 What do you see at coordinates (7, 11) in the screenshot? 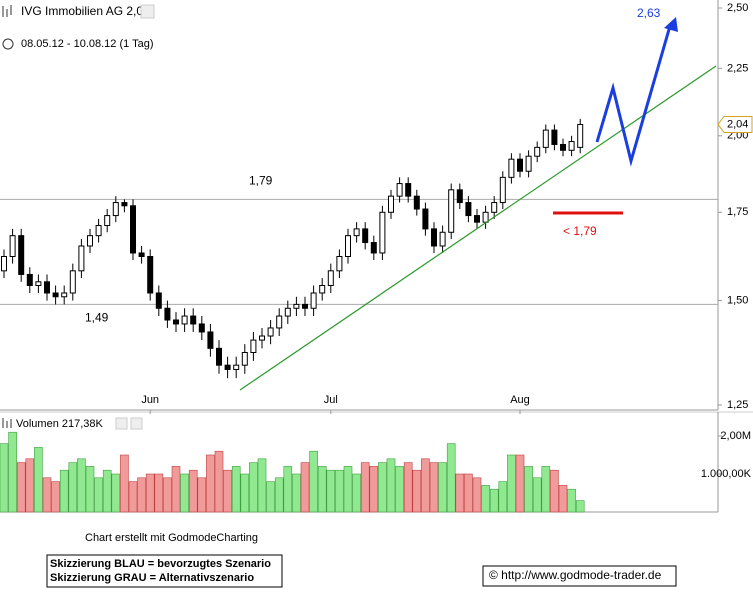
I see `header-icon` at bounding box center [7, 11].